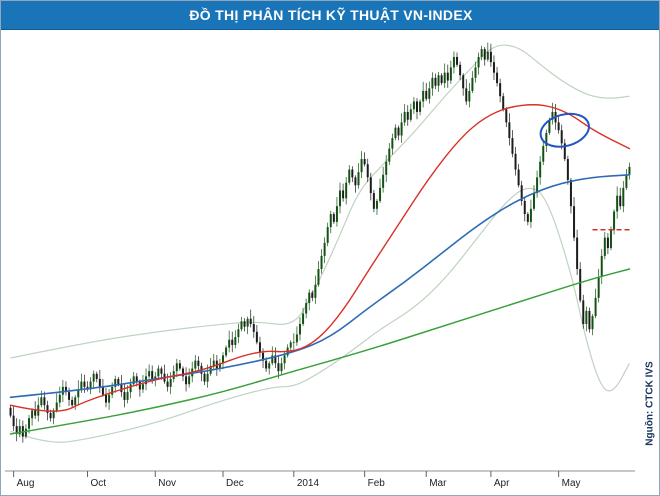 This screenshot has height=496, width=660. What do you see at coordinates (438, 483) in the screenshot?
I see `svg-text: Mar` at bounding box center [438, 483].